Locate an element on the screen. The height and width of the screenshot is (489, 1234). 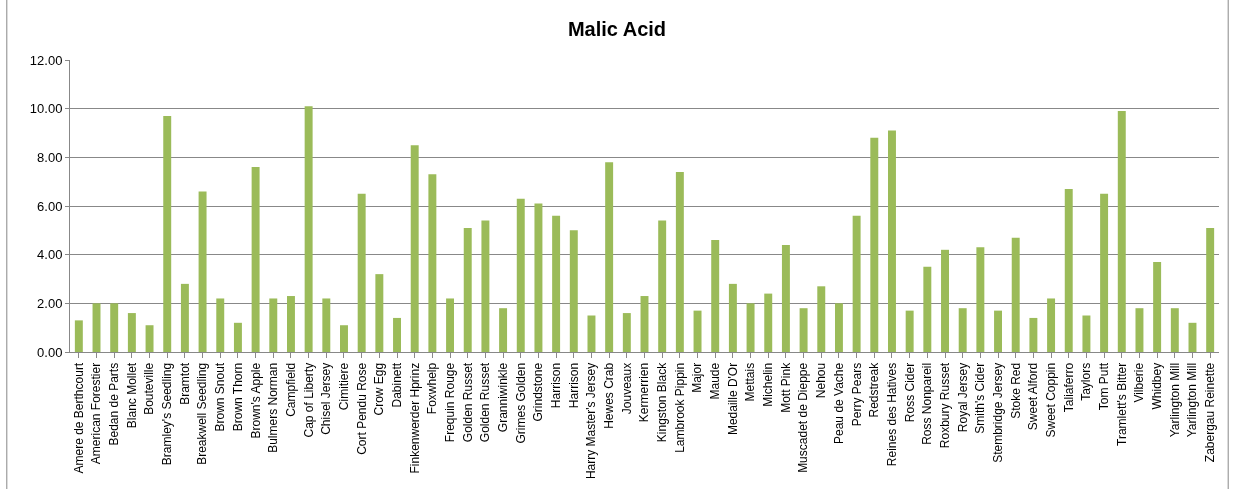
x-tick-label: Tramlett's Bitter is located at coordinates (1121, 404).